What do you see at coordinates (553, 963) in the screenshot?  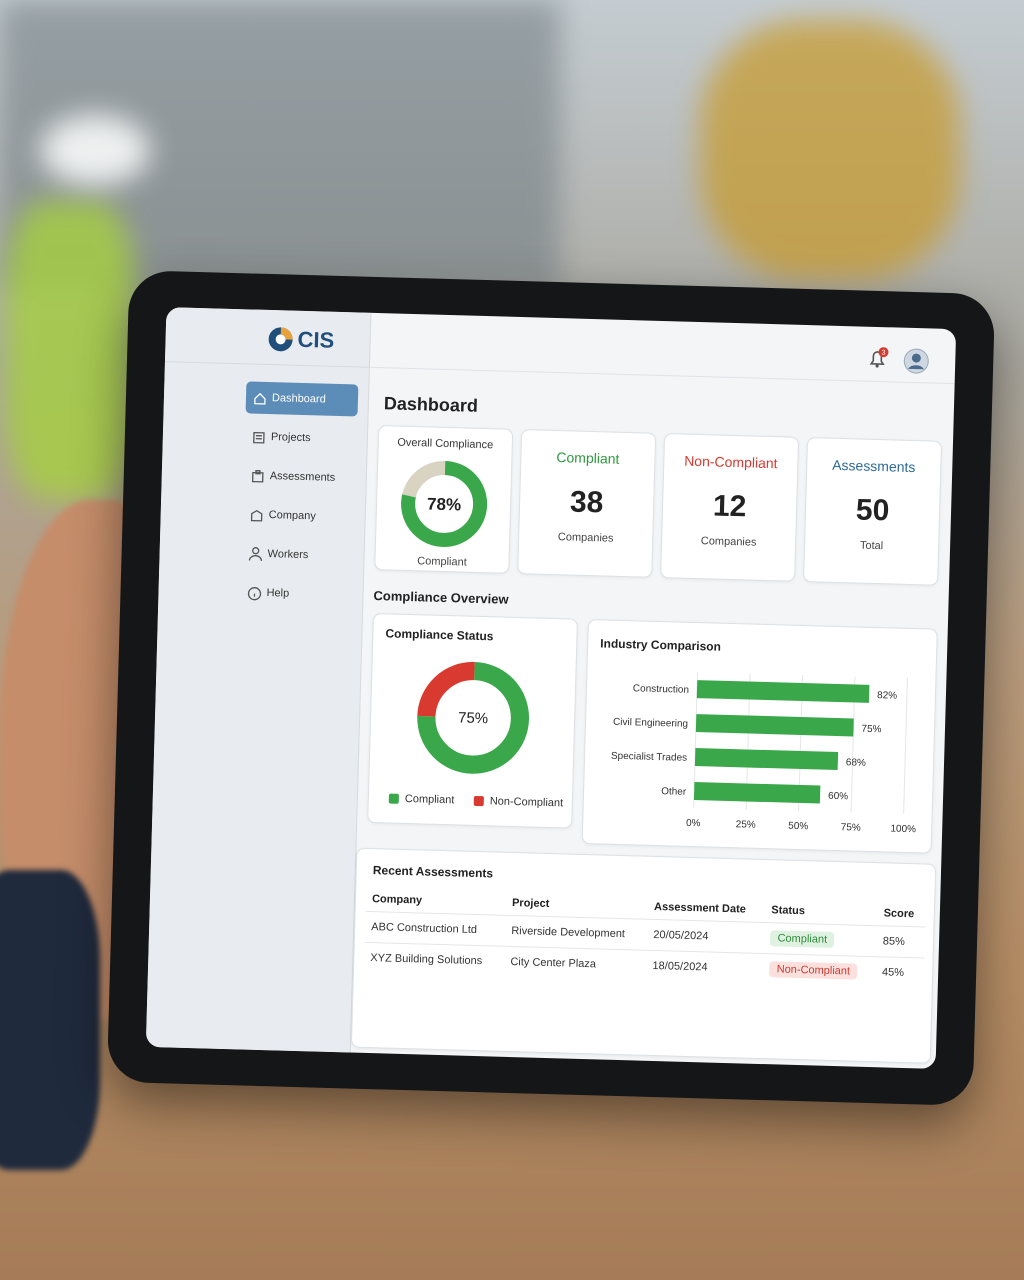 I see `cell-text: City Center Plaza` at bounding box center [553, 963].